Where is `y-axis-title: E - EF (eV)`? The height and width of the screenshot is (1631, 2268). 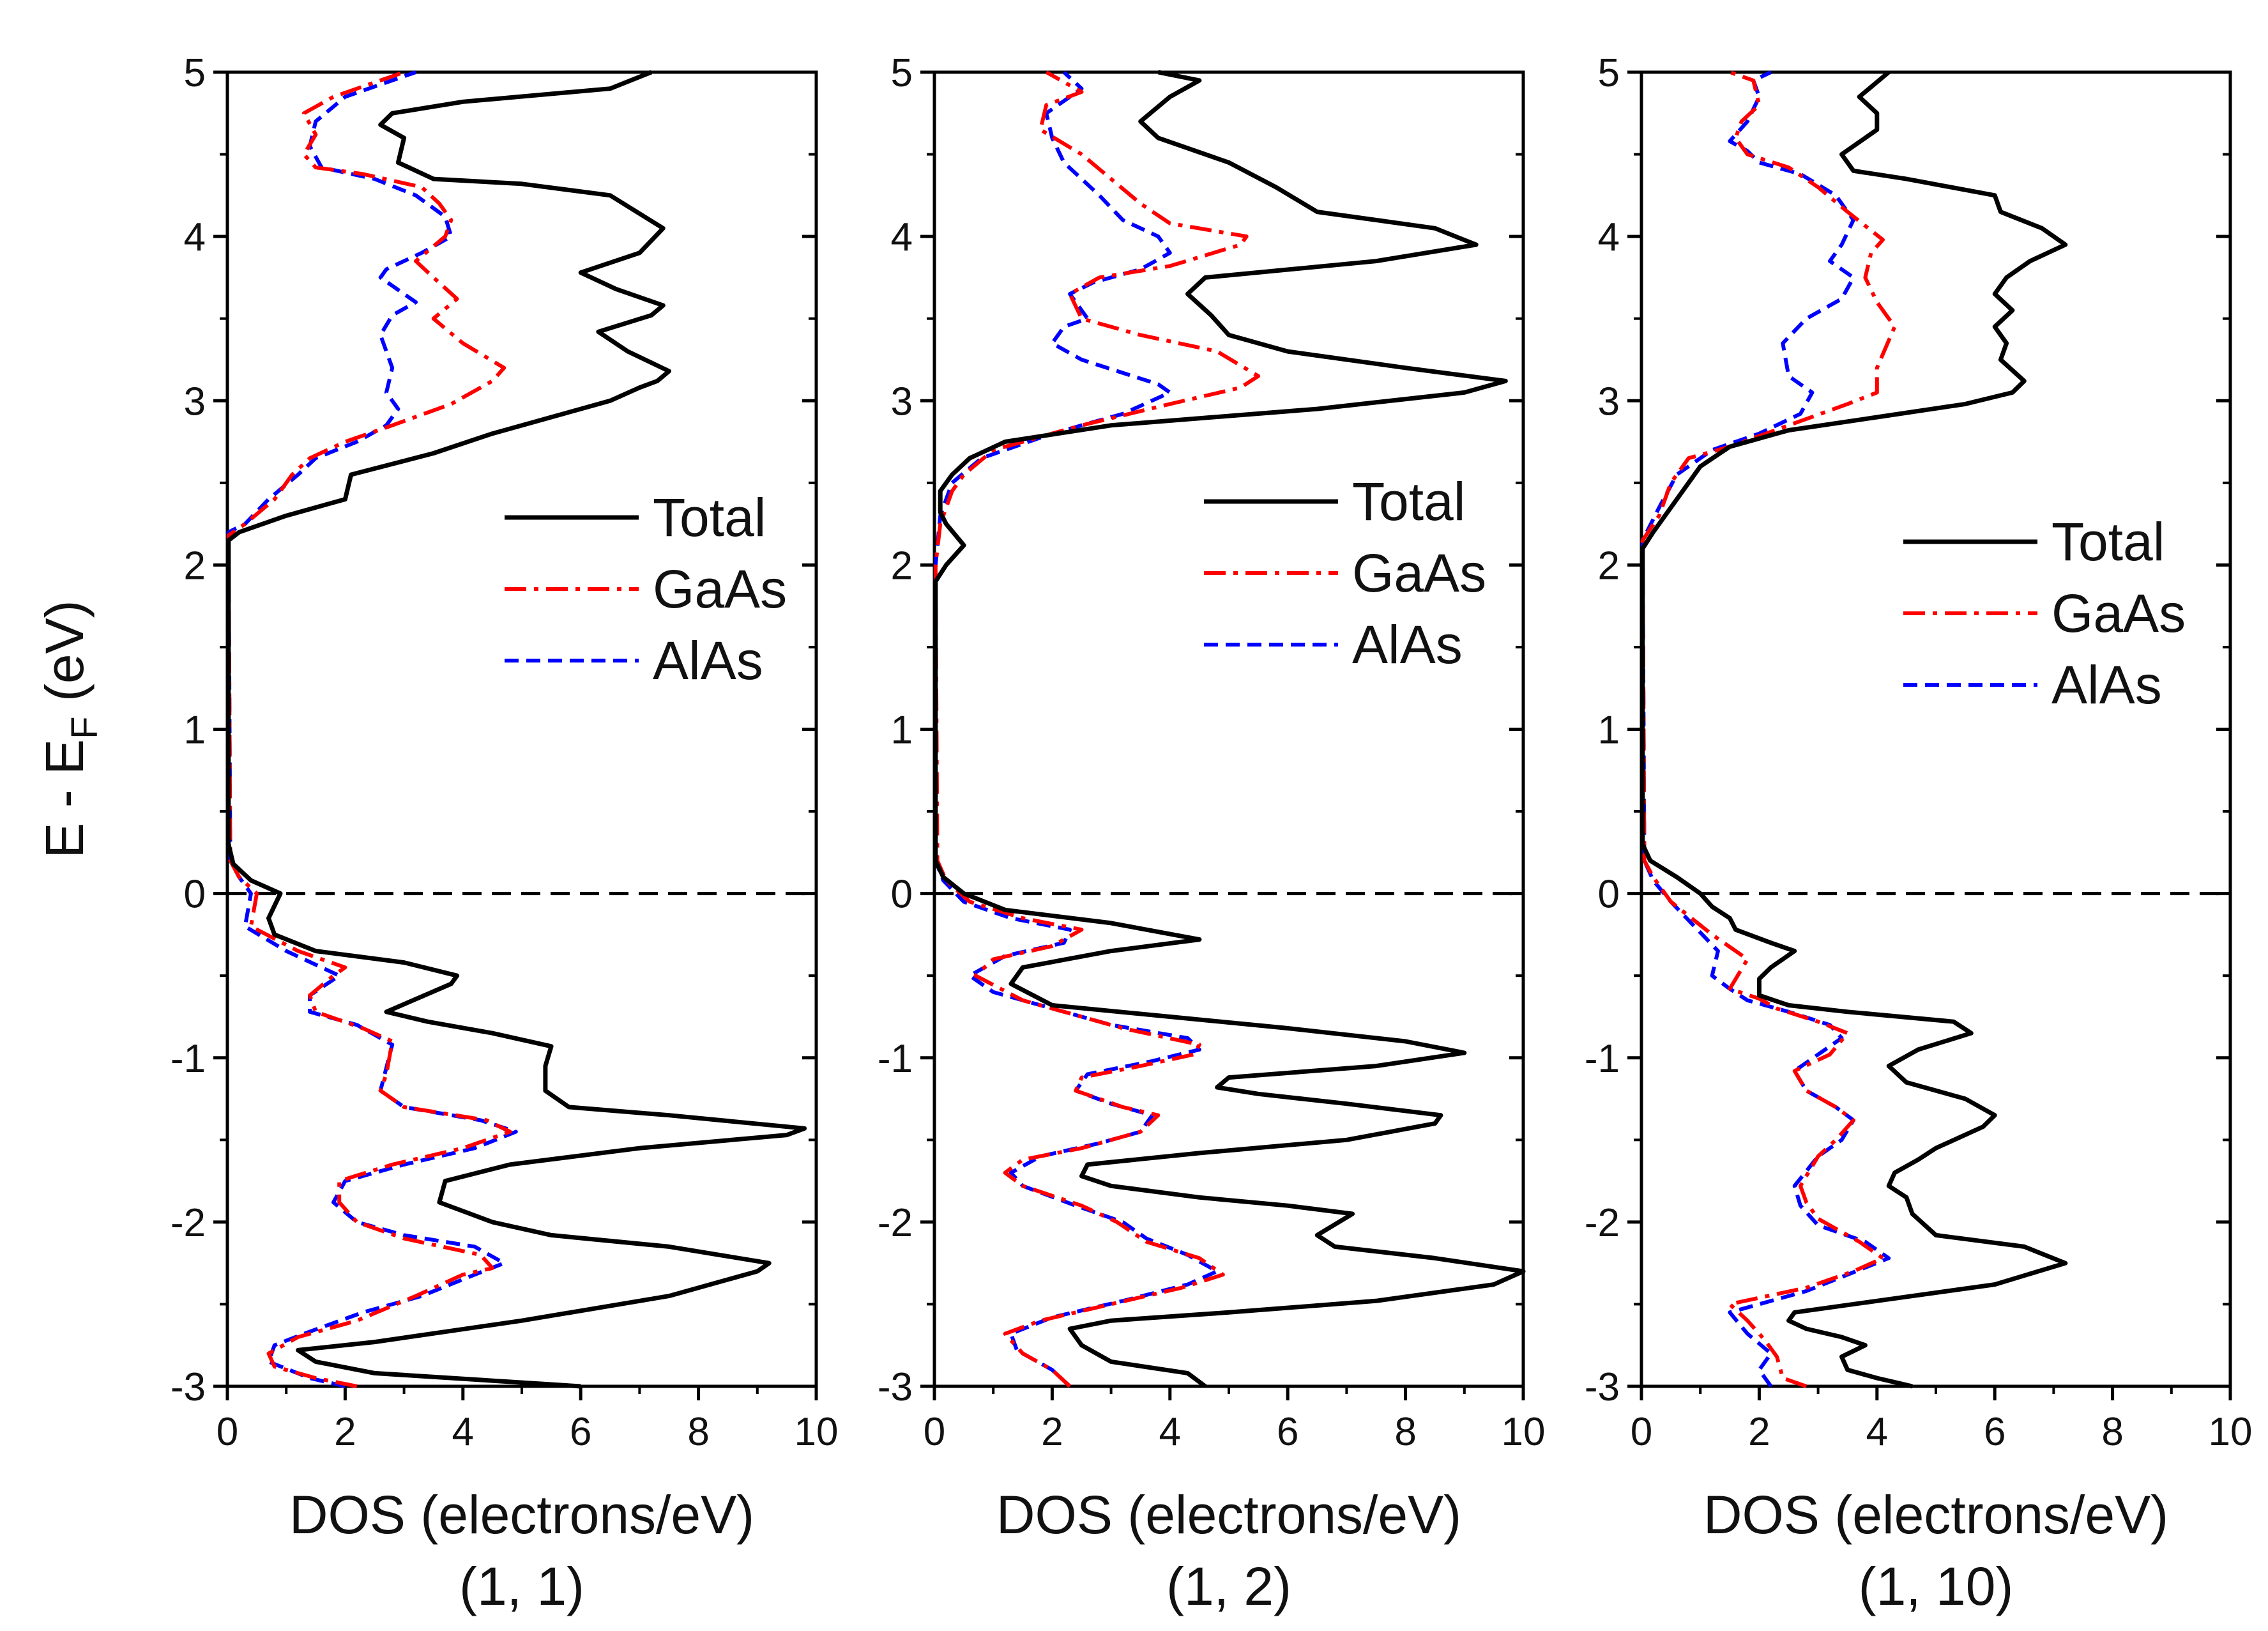
y-axis-title: E - EF (eV) is located at coordinates (69, 729).